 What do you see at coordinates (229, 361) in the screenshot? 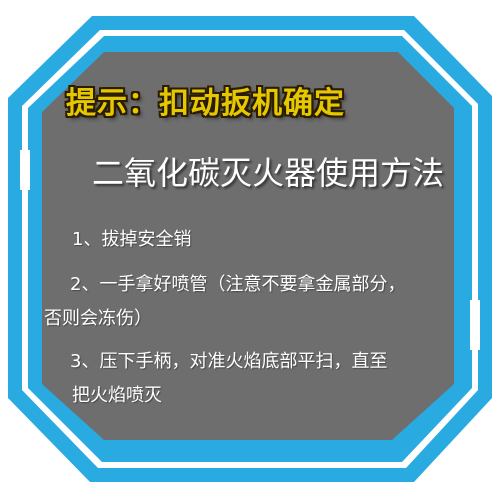
I see `step-3-line-1: 3、压下手柄，对准火焰底部平扫，直至` at bounding box center [229, 361].